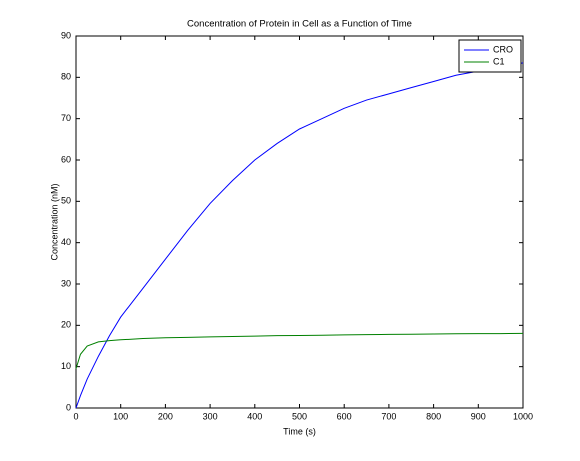 Image resolution: width=580 pixels, height=461 pixels. I want to click on x-tick-label: 700, so click(388, 416).